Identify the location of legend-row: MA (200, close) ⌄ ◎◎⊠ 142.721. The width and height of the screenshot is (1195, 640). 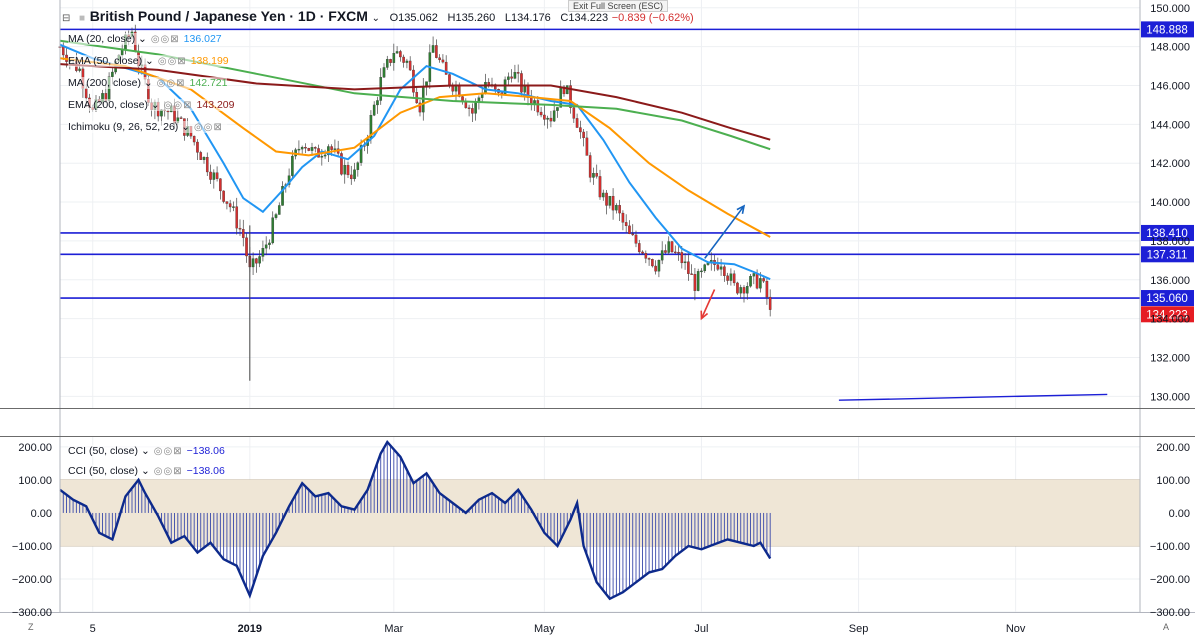
(148, 83).